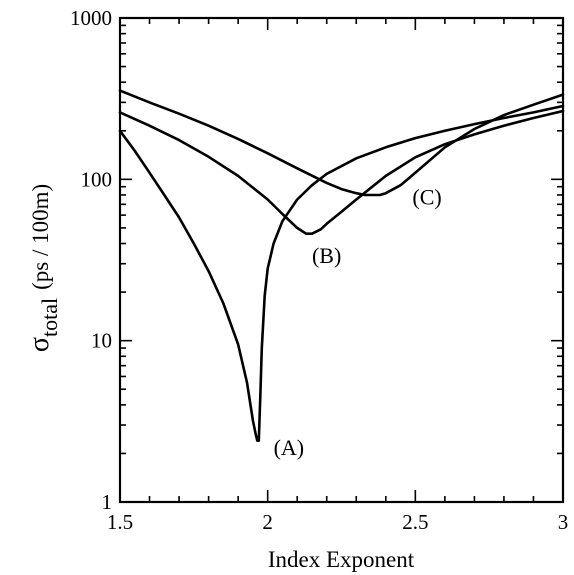  I want to click on series-labels: (A) (B) (C), so click(358, 322).